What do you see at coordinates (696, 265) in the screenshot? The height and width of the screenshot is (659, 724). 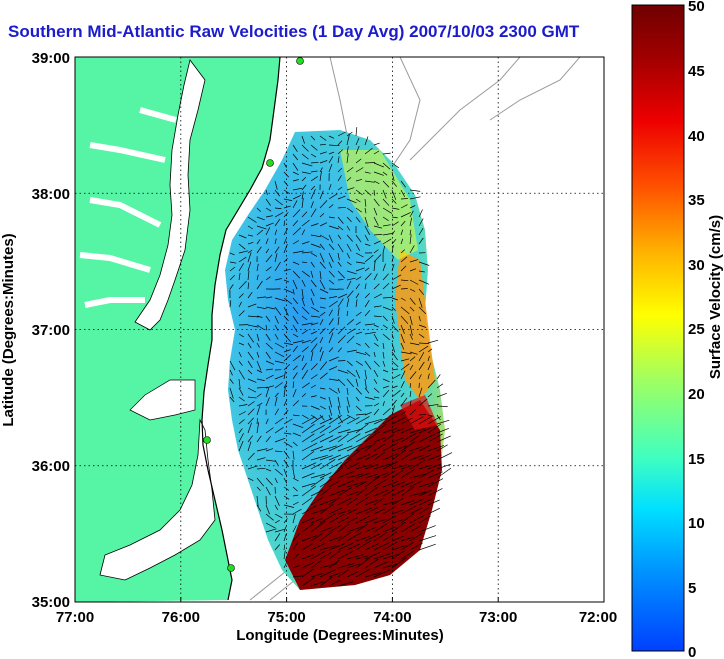 I see `colorbar-tick-label: 30` at bounding box center [696, 265].